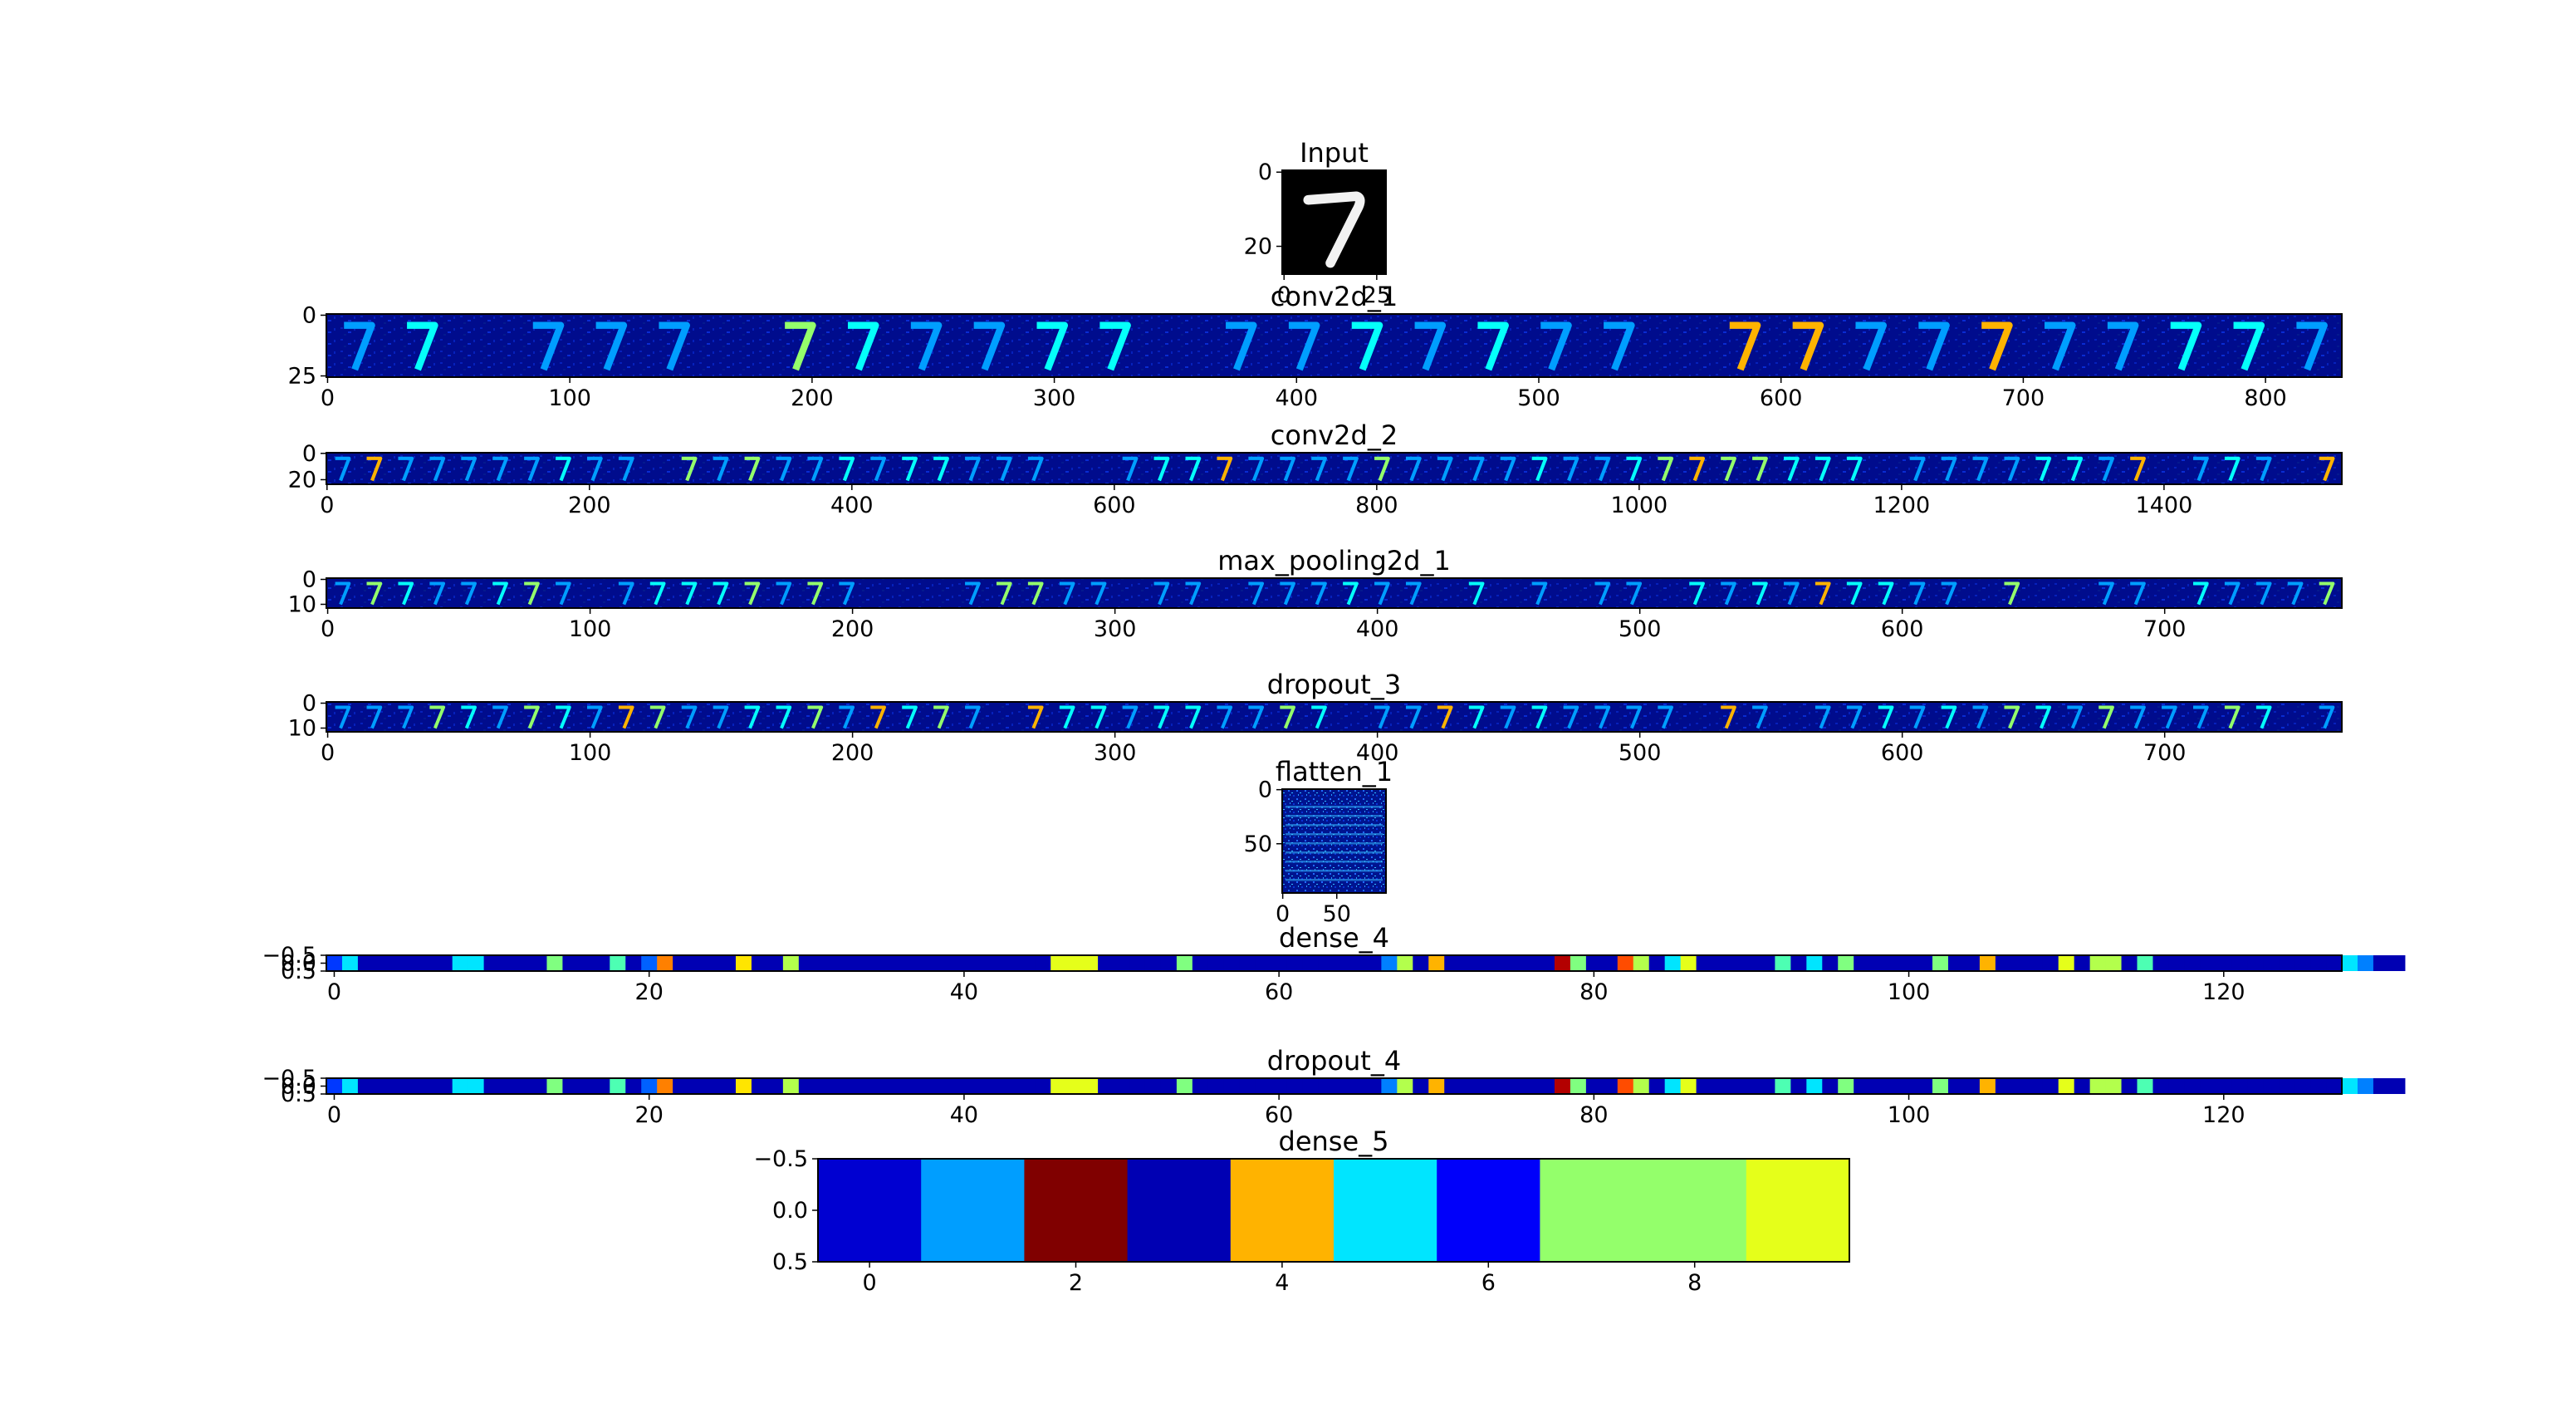 This screenshot has width=2576, height=1403. Describe the element at coordinates (1335, 717) in the screenshot. I see `axes-frame` at that location.